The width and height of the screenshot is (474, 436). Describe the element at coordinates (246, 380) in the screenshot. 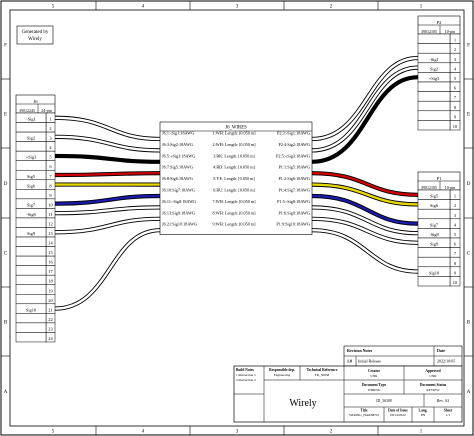

I see `build-note-2: 2.Instruction 2` at that location.